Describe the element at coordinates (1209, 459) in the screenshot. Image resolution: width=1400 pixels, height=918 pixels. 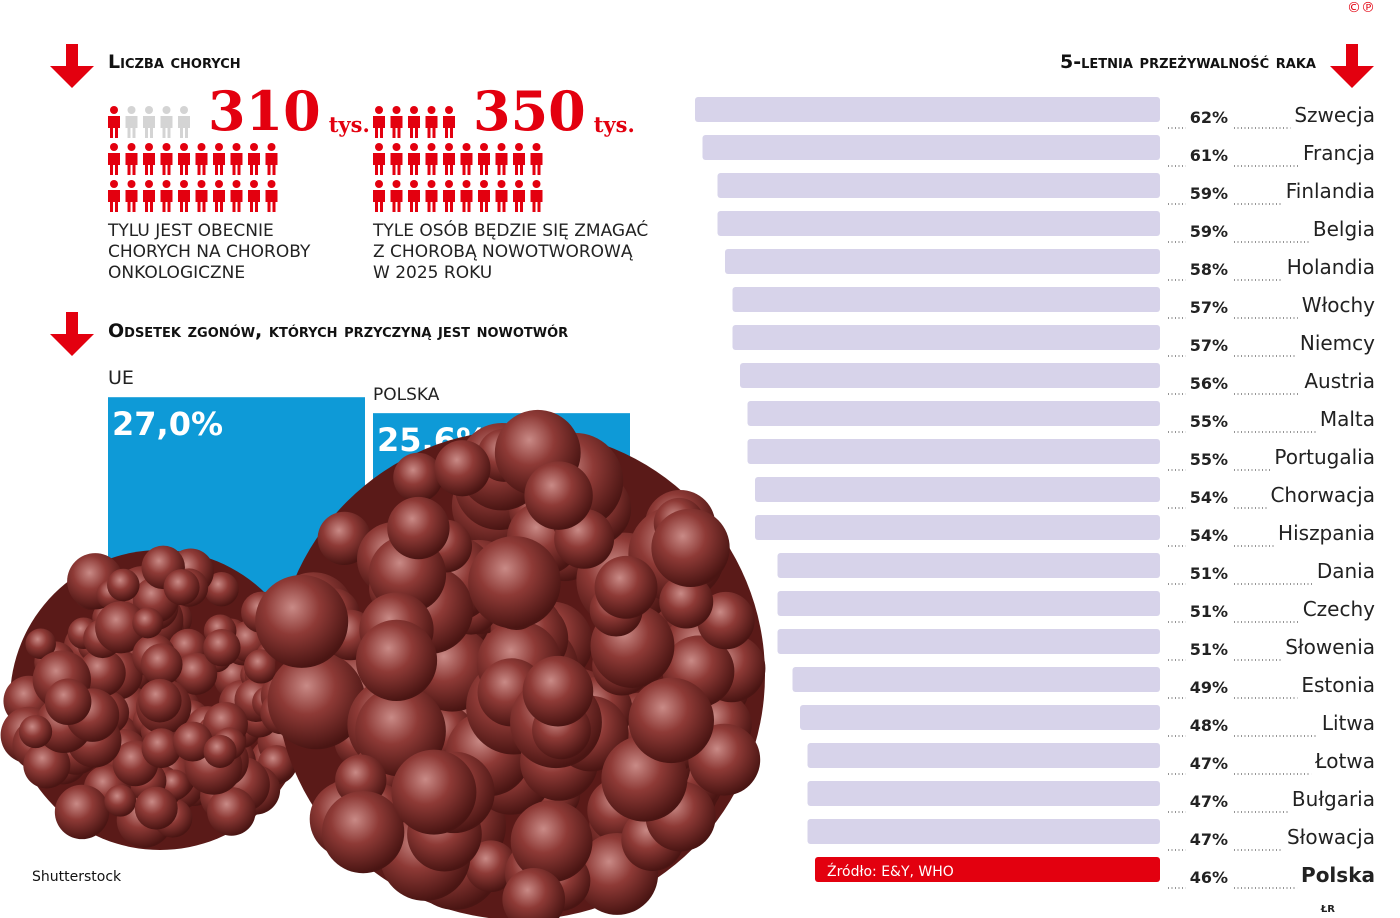
I see `value-label: 55%` at that location.